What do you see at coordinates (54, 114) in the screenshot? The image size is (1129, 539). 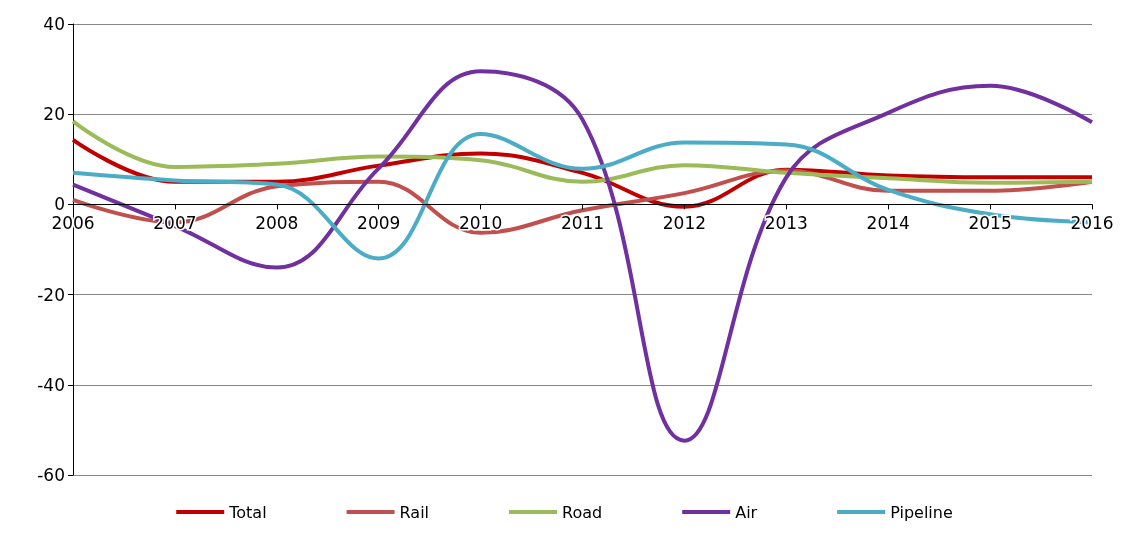 I see `y-tick-label: 20` at bounding box center [54, 114].